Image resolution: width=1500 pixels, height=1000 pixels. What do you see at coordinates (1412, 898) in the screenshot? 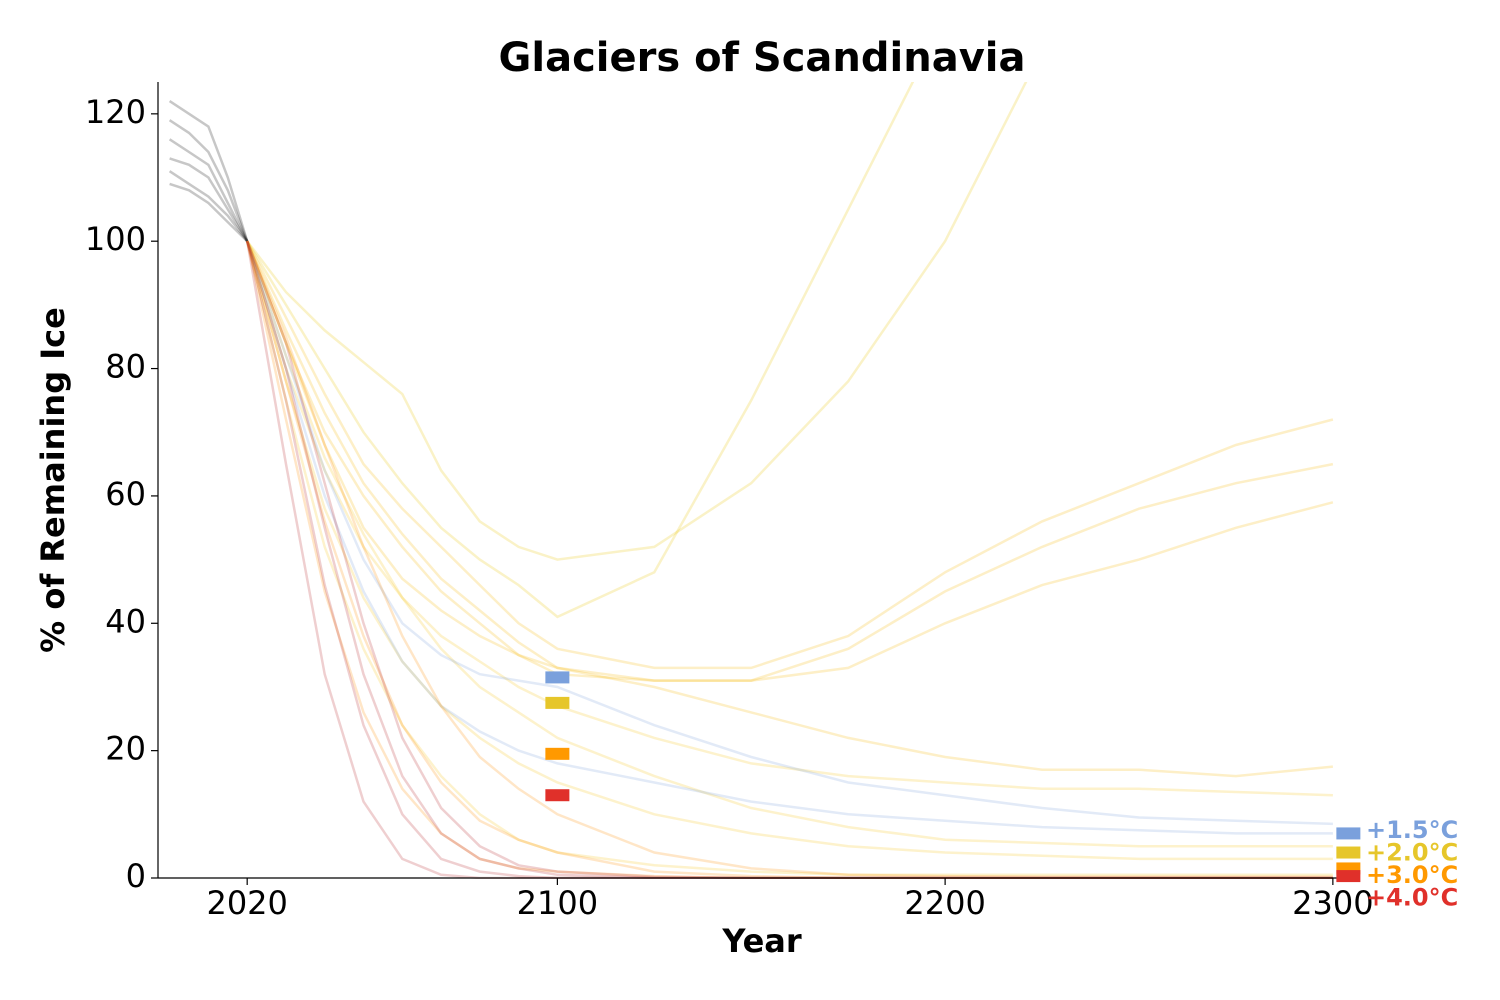
I see `legend-label: +4.0°C` at bounding box center [1412, 898].